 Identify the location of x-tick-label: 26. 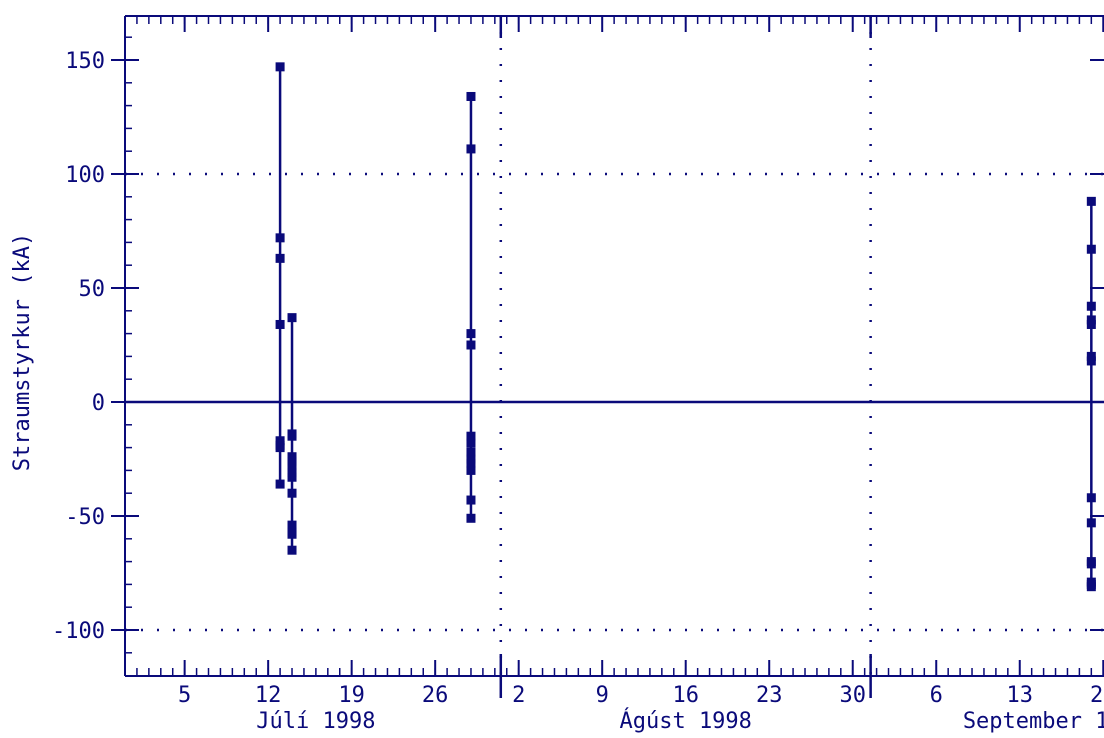
(435, 695).